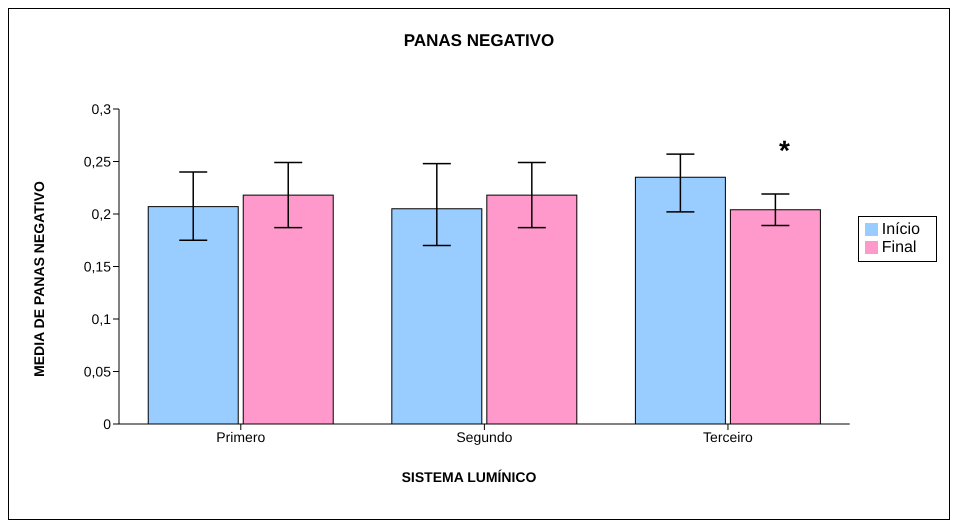 Image resolution: width=960 pixels, height=529 pixels. I want to click on y-tick-label: 0,2, so click(102, 214).